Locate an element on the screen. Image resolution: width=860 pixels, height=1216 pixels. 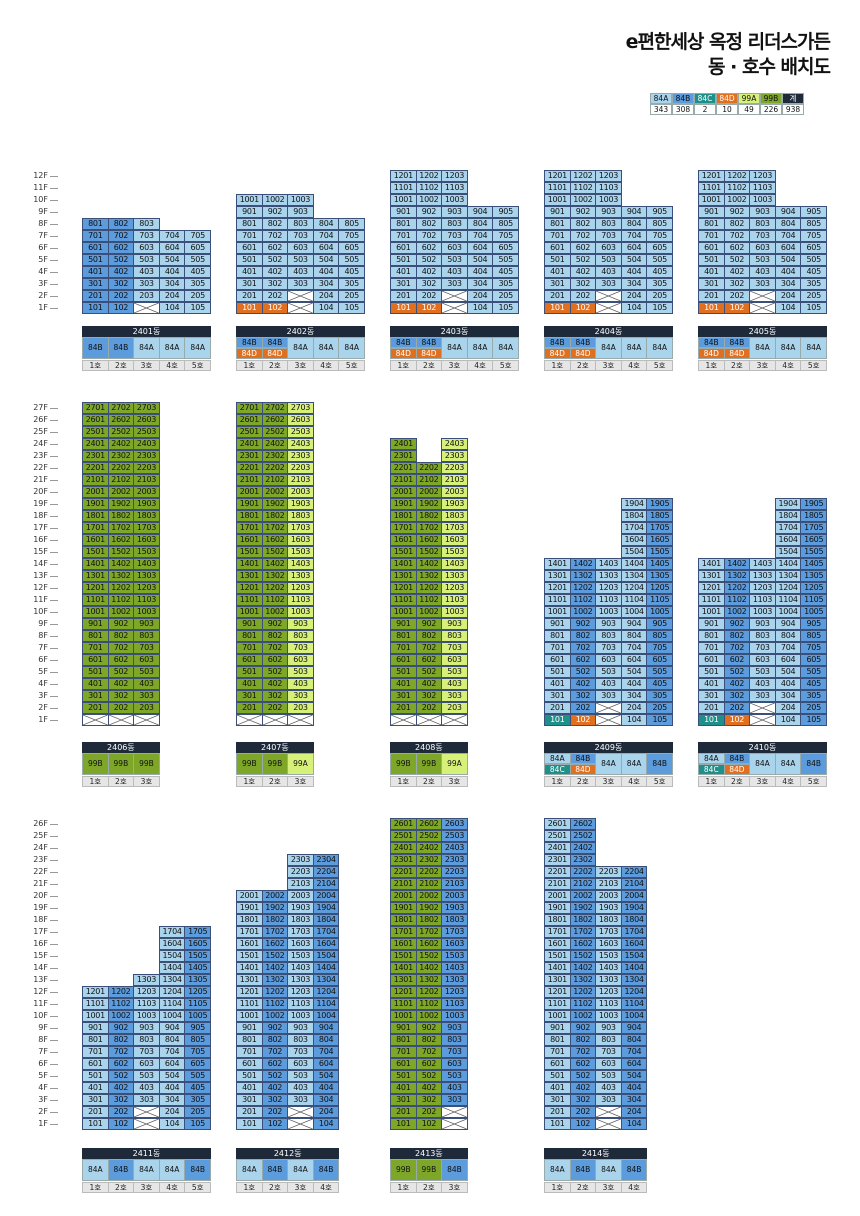
unit-cell: 1202 is located at coordinates (737, 588).